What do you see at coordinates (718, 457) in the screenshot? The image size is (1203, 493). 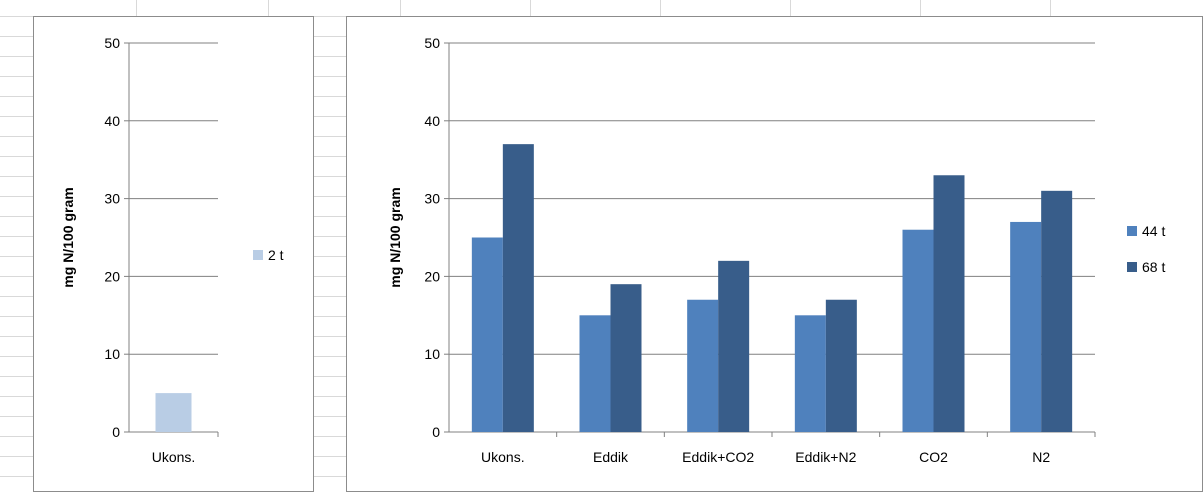 I see `x-tick-label: Eddik+CO2` at bounding box center [718, 457].